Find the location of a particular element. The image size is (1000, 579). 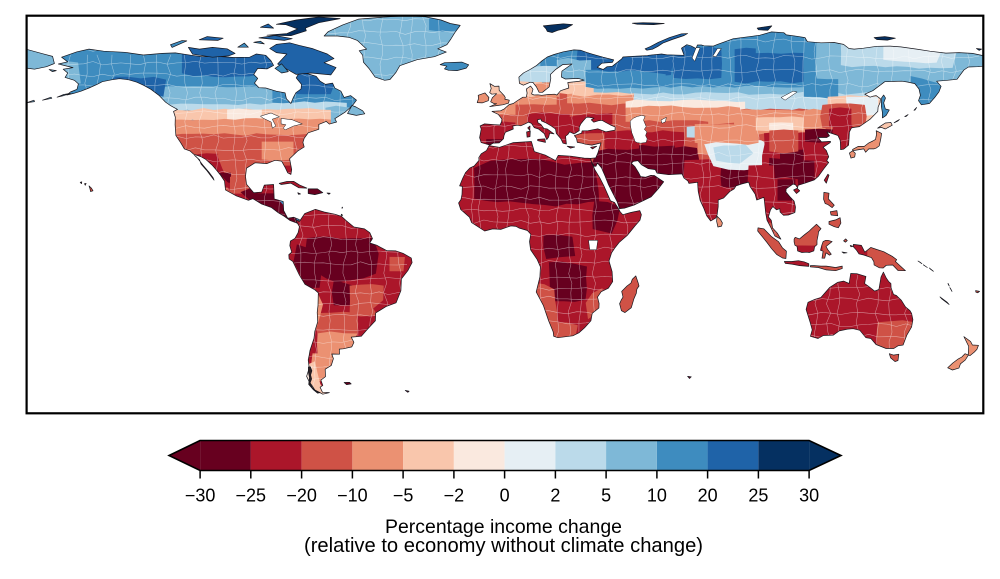

svg-text: Percentage income change is located at coordinates (503, 527).